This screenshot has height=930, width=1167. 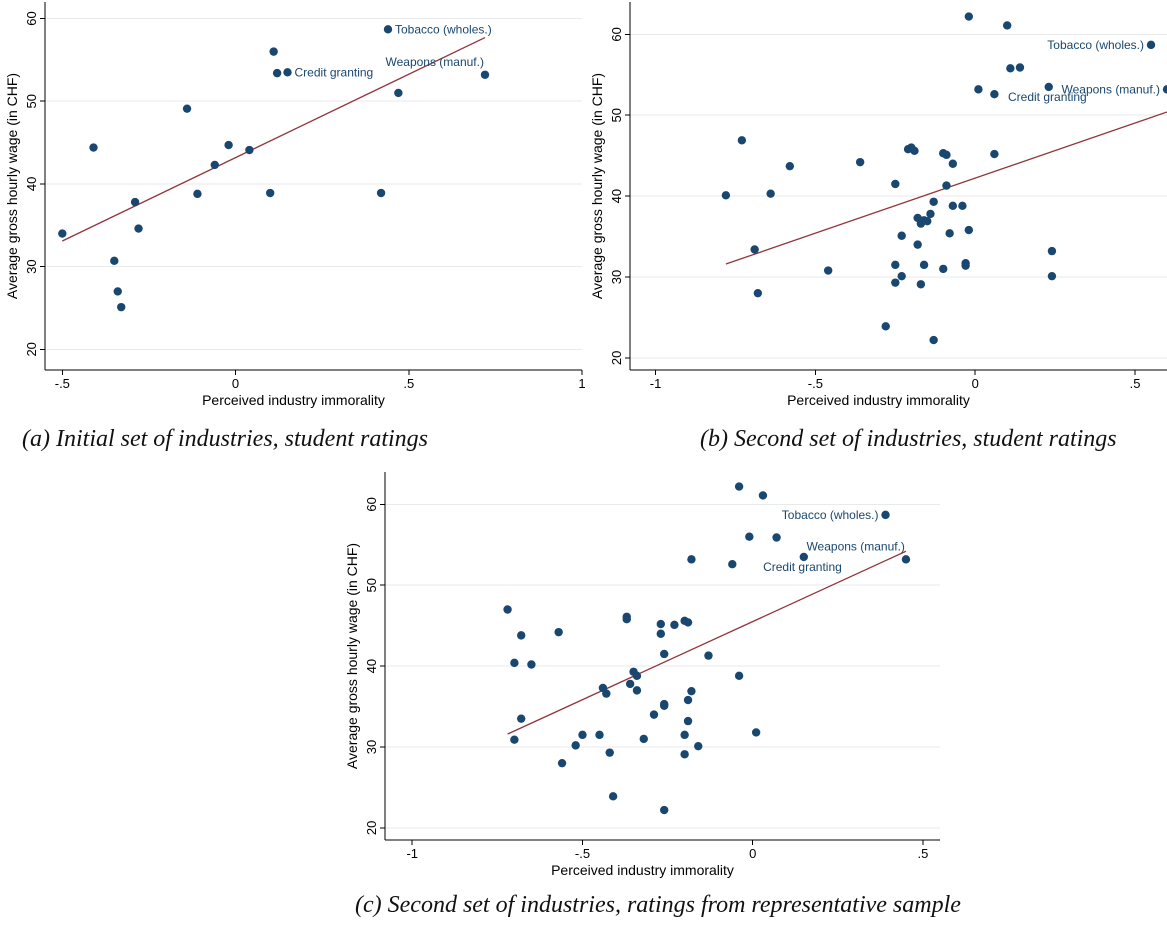 I want to click on y-tick-label: 30, so click(x=31, y=266).